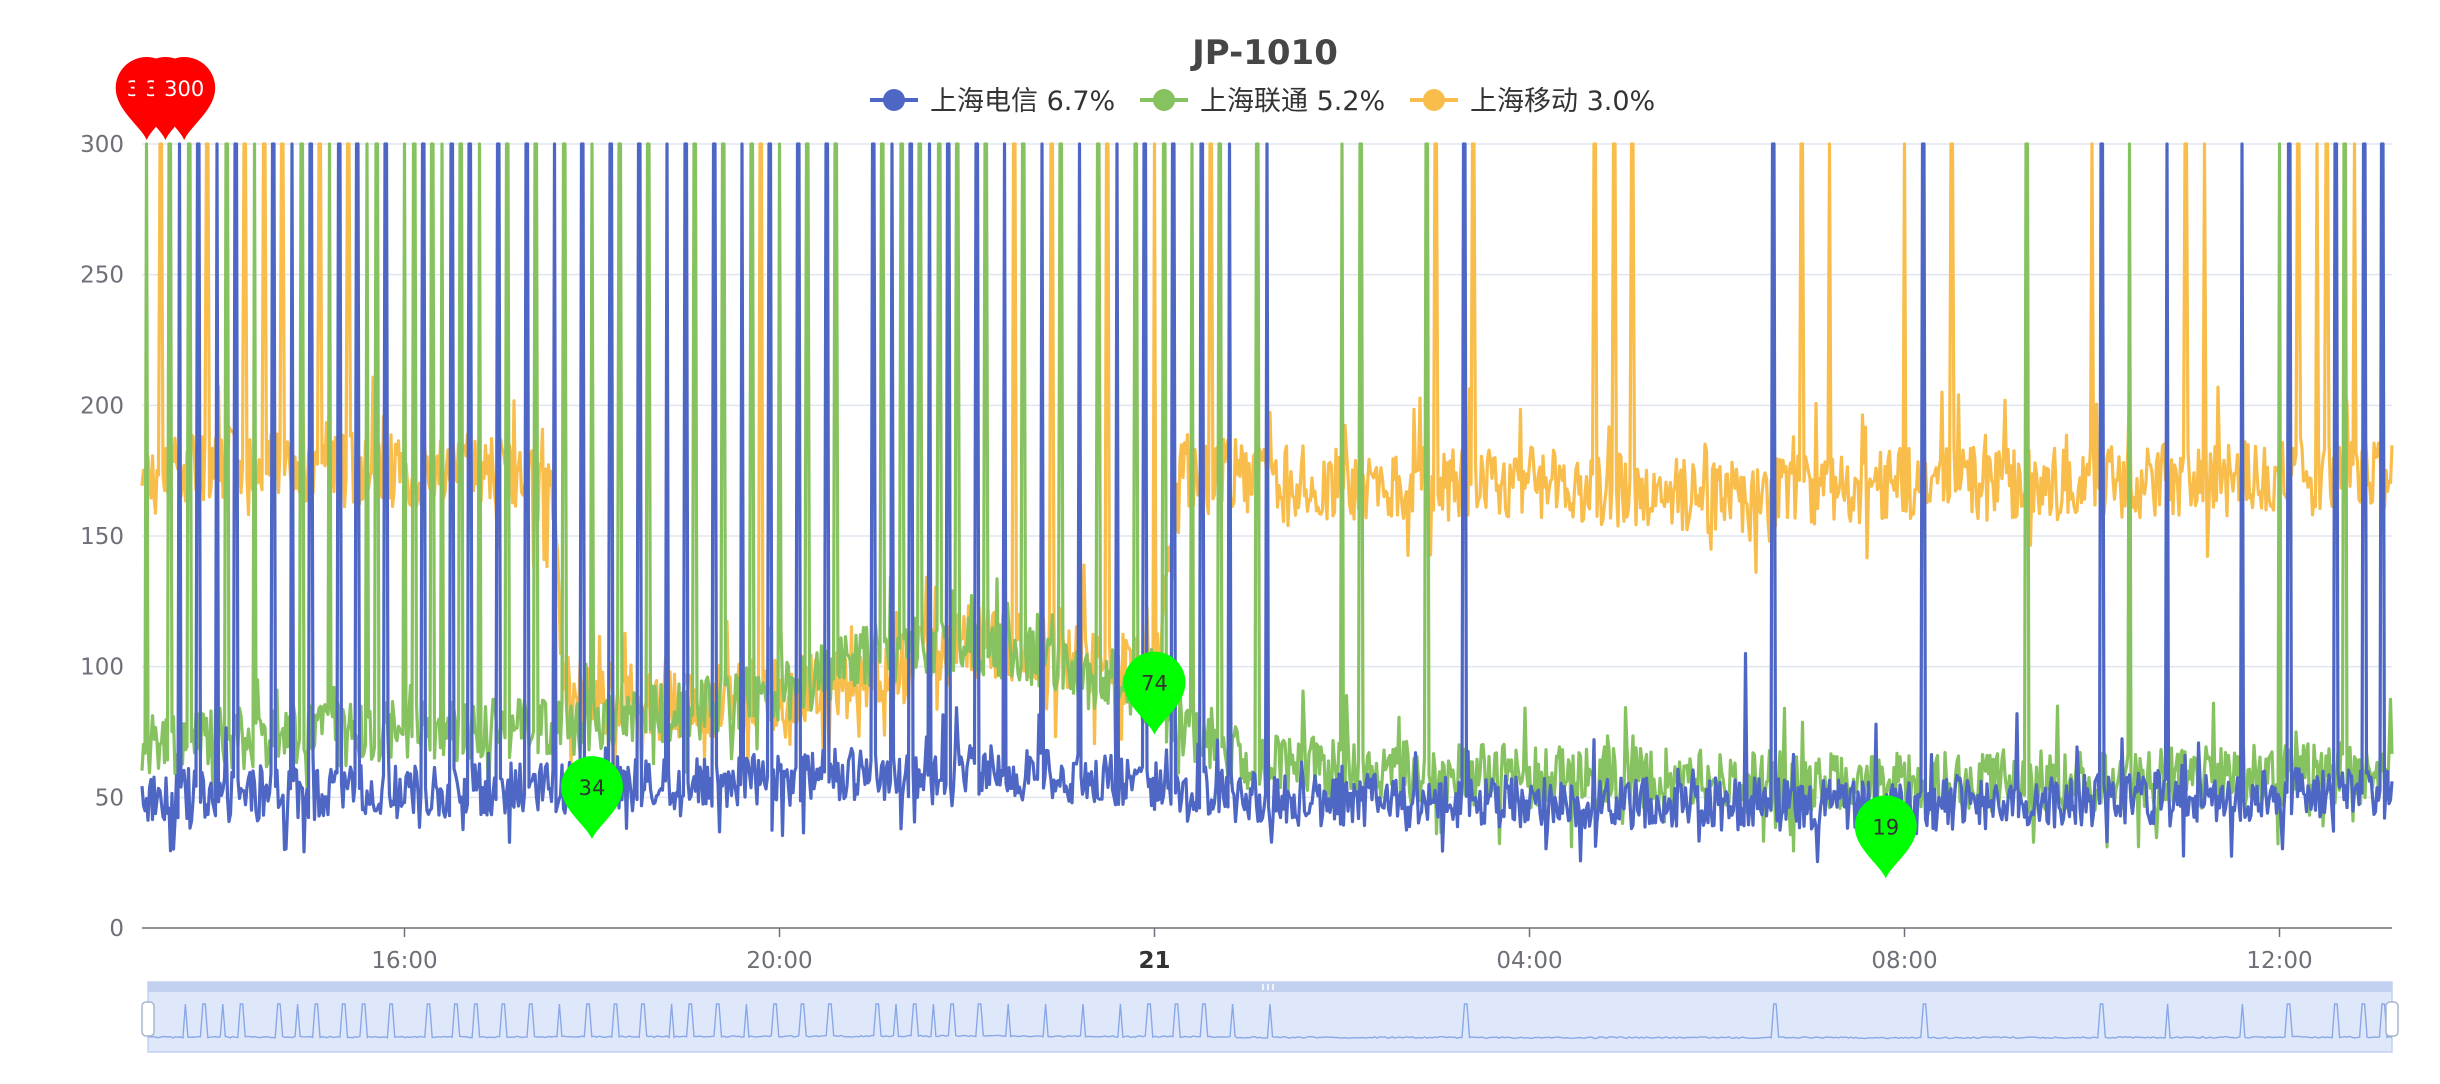  Describe the element at coordinates (404, 961) in the screenshot. I see `x-tick-label: 16:00` at that location.